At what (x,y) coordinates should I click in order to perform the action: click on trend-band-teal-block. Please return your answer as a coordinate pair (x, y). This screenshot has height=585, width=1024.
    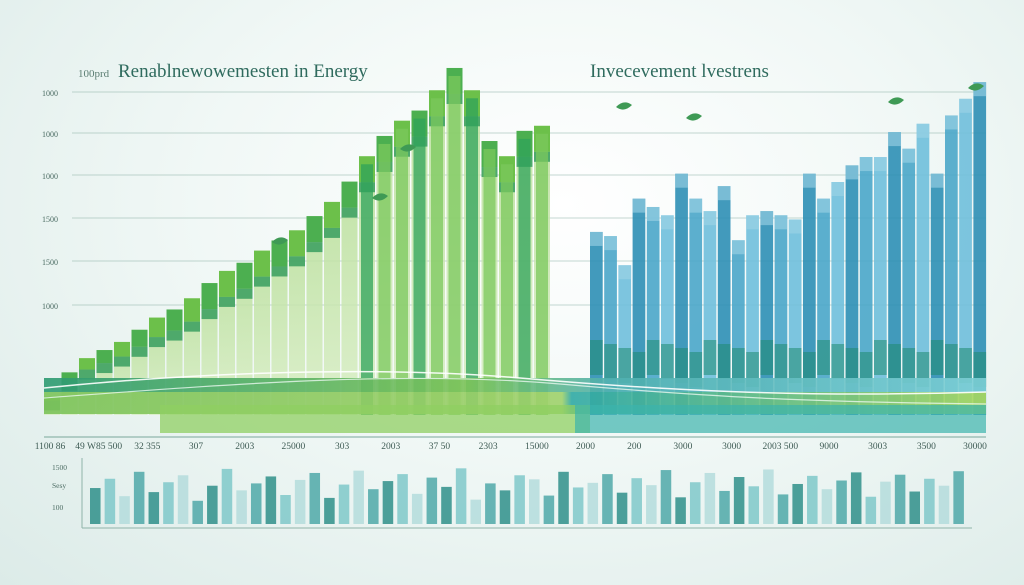
    Looking at the image, I should click on (780, 419).